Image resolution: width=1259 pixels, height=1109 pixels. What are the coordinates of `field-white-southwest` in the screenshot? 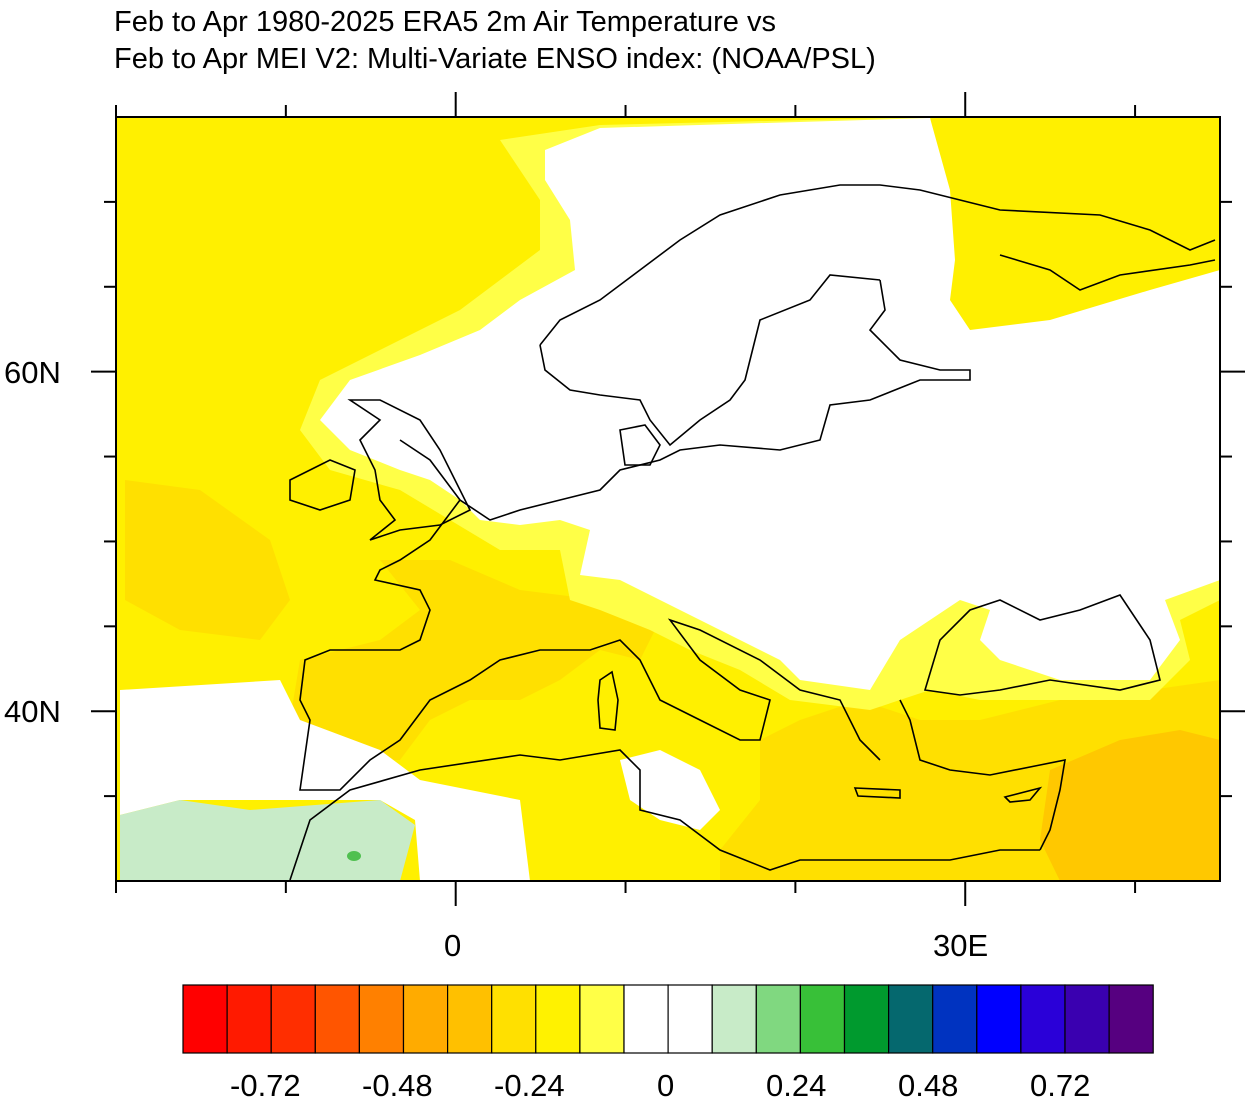 It's located at (325, 780).